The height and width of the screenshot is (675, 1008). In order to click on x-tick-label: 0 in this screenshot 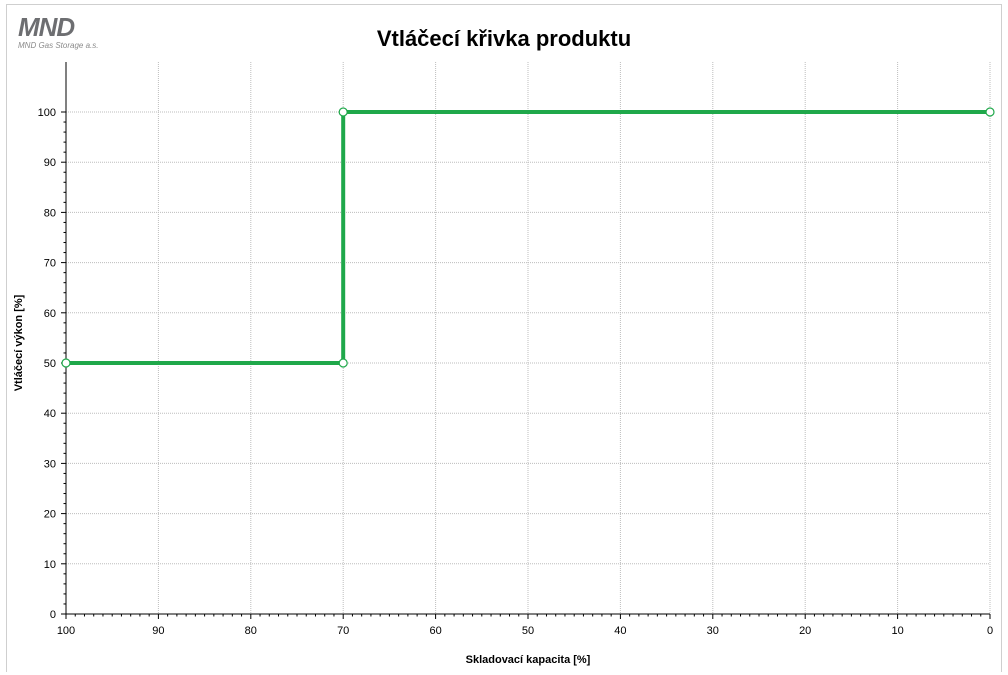, I will do `click(990, 631)`.